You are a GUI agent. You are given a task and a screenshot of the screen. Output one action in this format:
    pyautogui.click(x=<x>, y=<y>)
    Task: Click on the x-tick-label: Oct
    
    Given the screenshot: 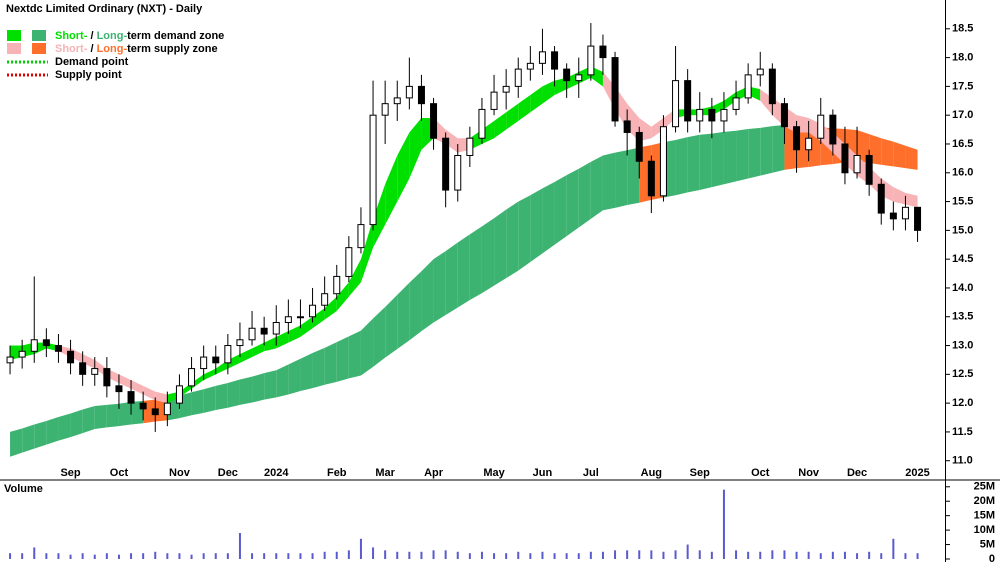 What is the action you would take?
    pyautogui.click(x=119, y=473)
    